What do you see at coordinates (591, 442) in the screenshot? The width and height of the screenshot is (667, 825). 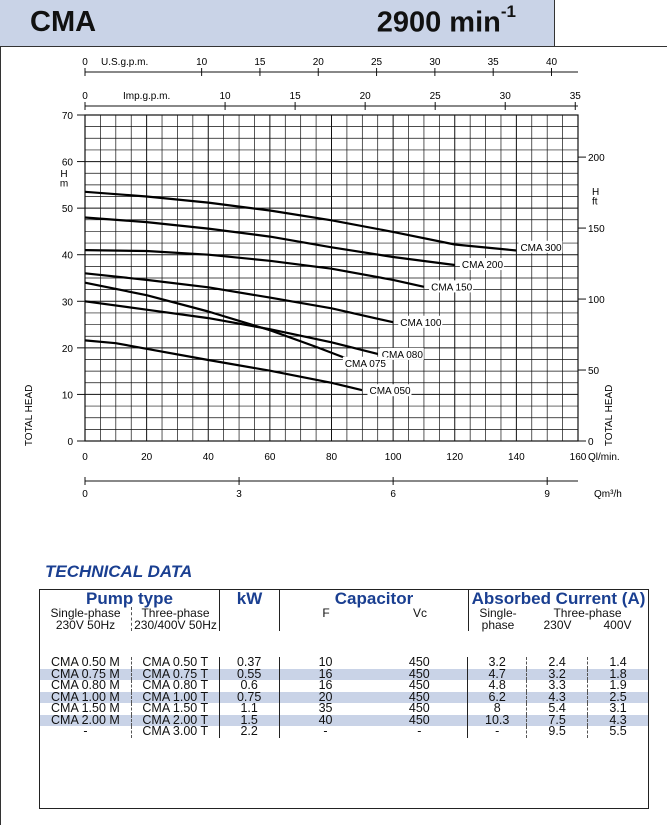 I see `ft-tick-label: 0` at bounding box center [591, 442].